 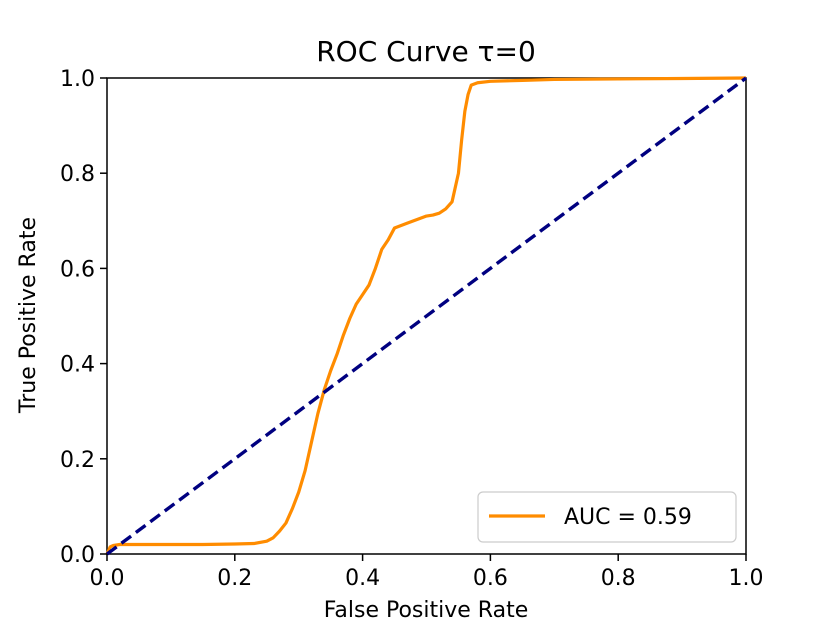 What do you see at coordinates (77, 555) in the screenshot?
I see `y-tick-label: 0.0` at bounding box center [77, 555].